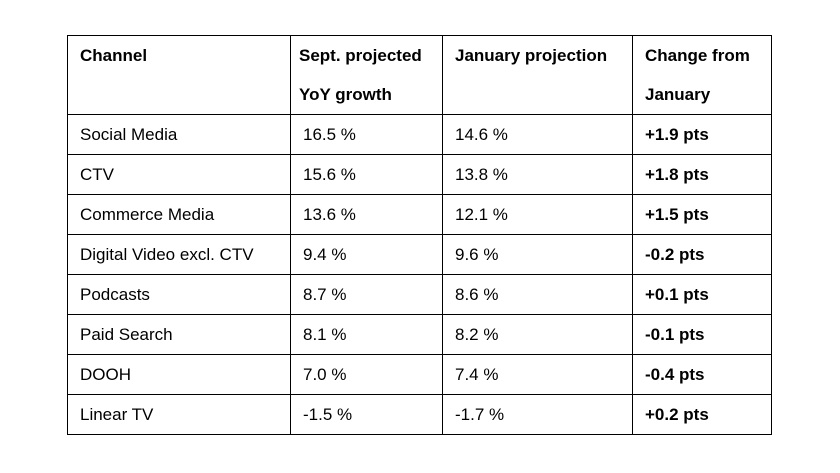  I want to click on cell-january: 7.4 %, so click(537, 374).